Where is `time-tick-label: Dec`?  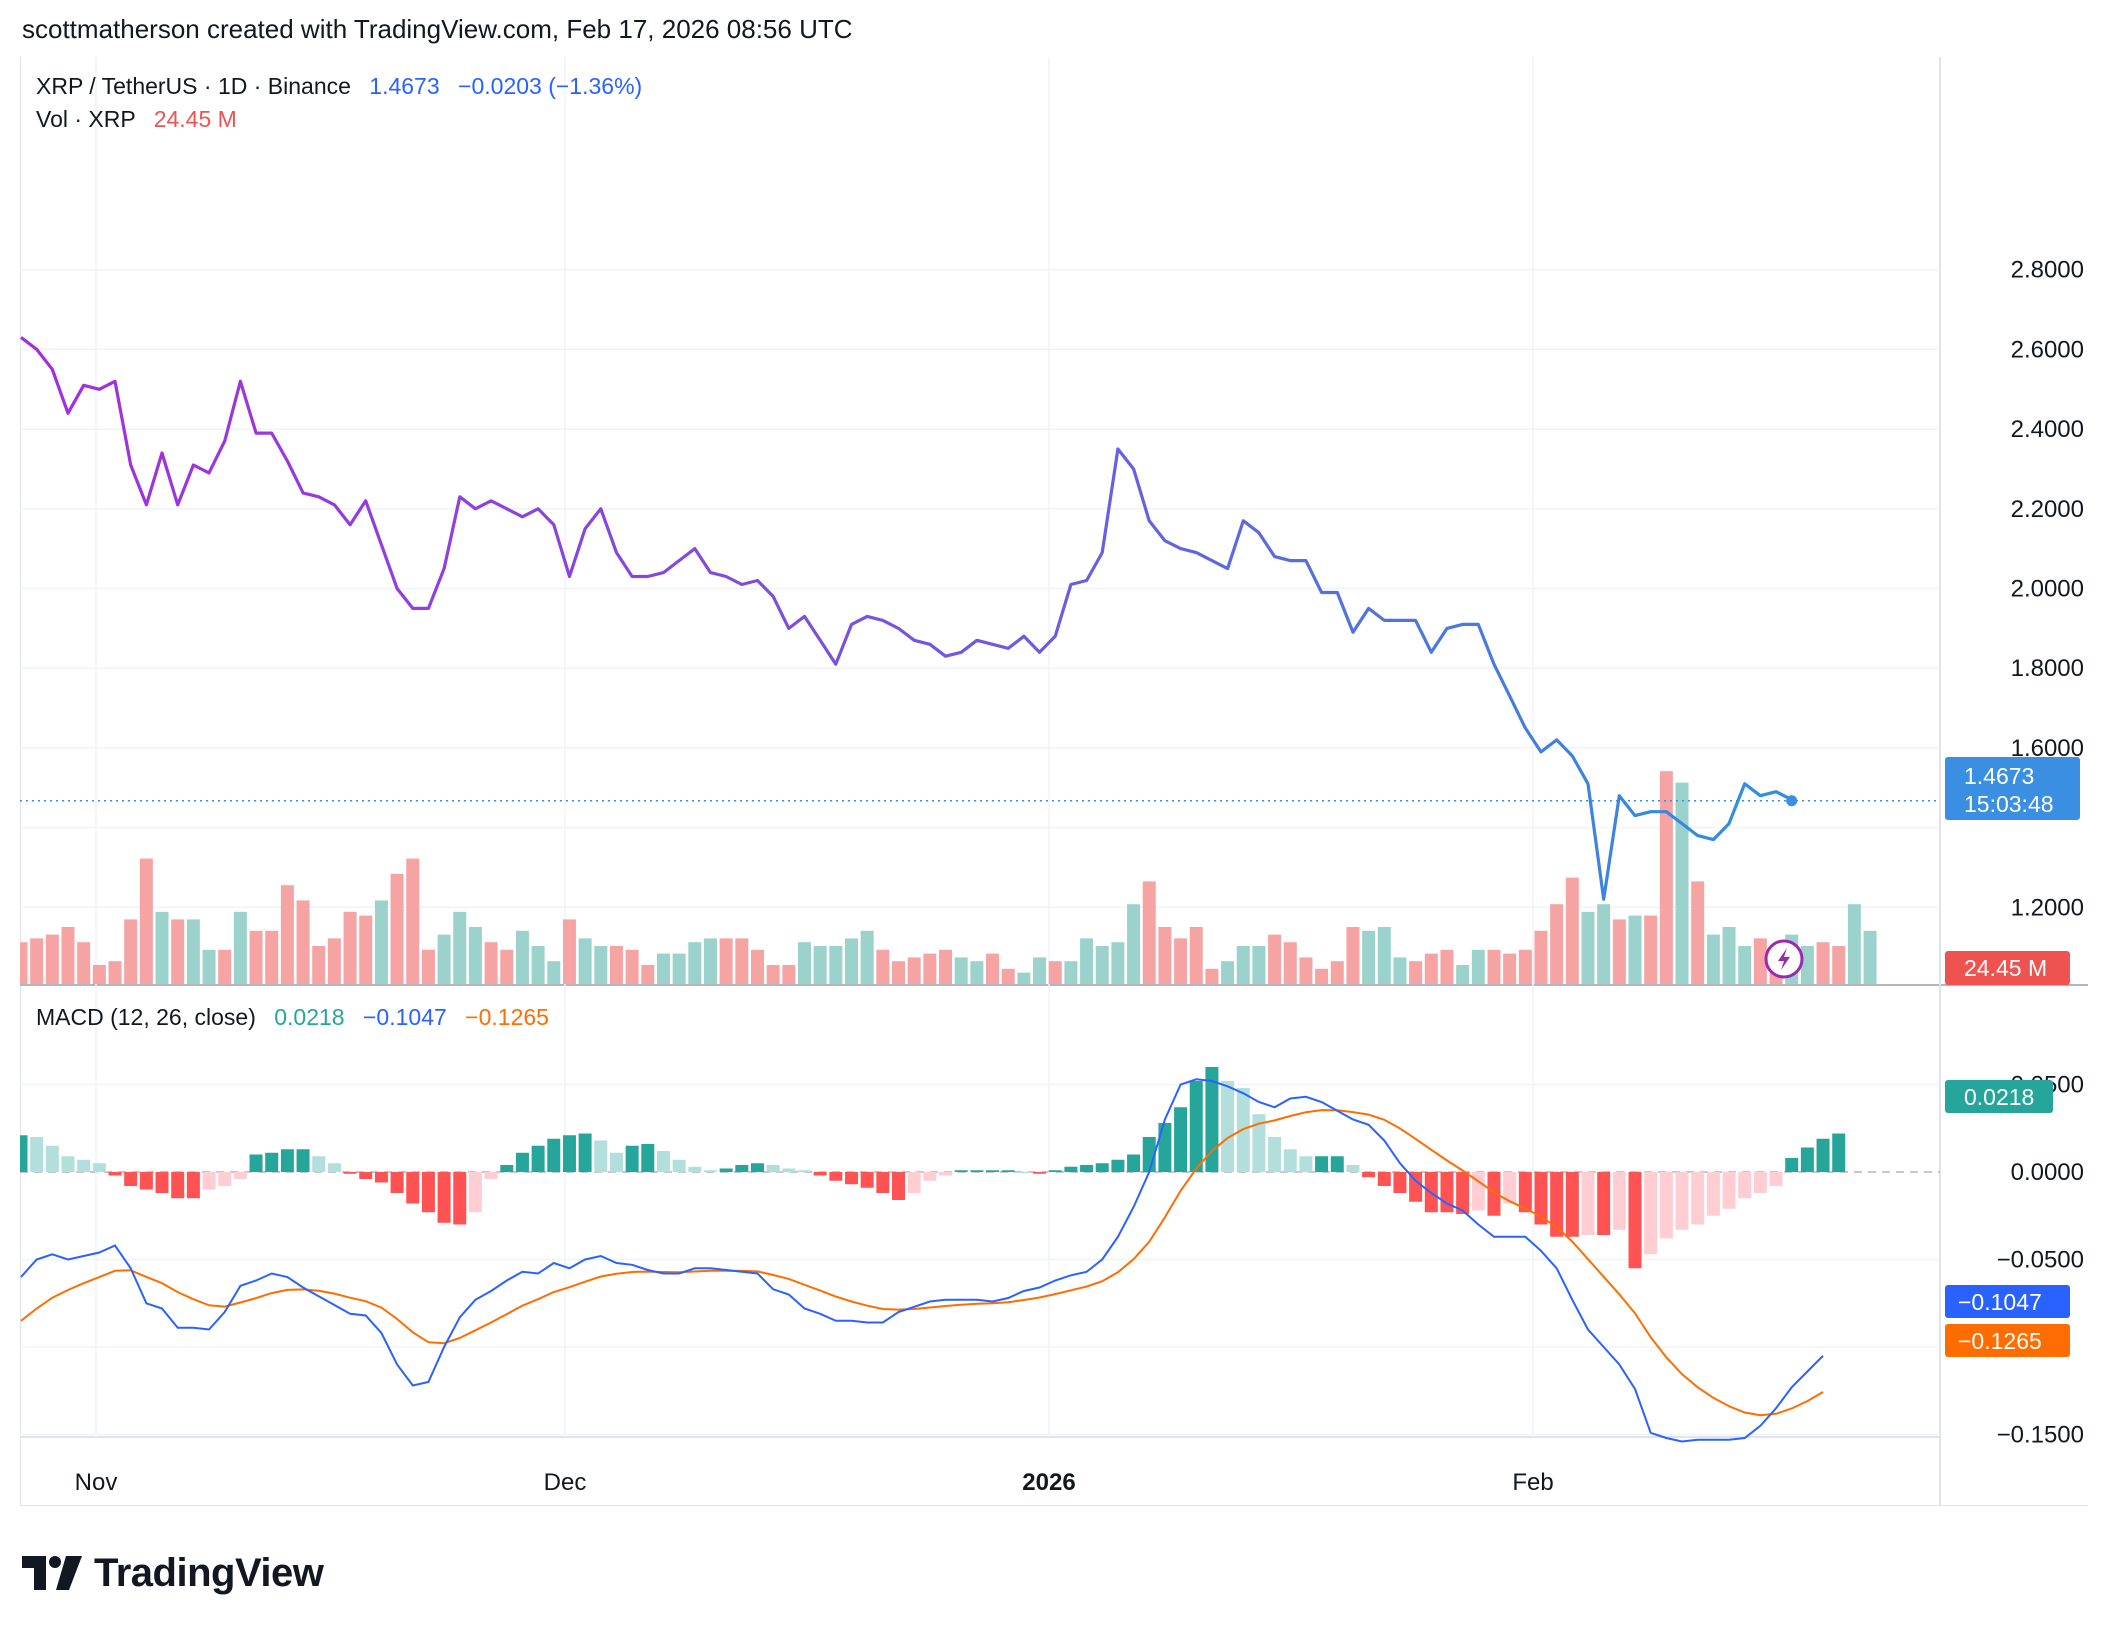
time-tick-label: Dec is located at coordinates (565, 1482).